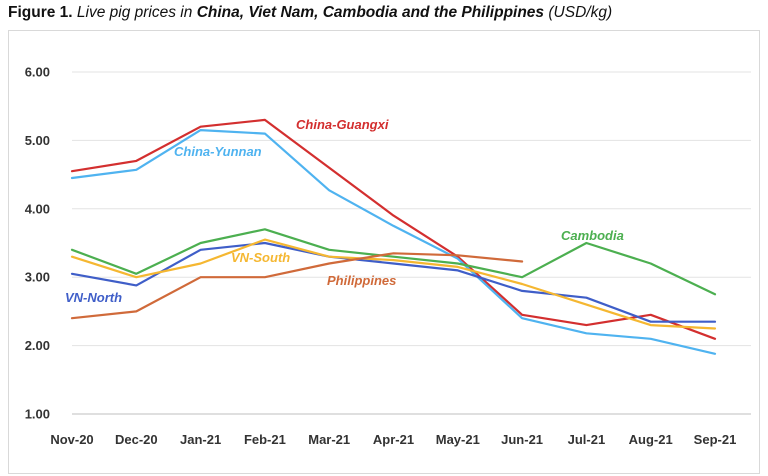 The width and height of the screenshot is (768, 476). What do you see at coordinates (342, 124) in the screenshot?
I see `series-label-china-guangxi: China-Guangxi` at bounding box center [342, 124].